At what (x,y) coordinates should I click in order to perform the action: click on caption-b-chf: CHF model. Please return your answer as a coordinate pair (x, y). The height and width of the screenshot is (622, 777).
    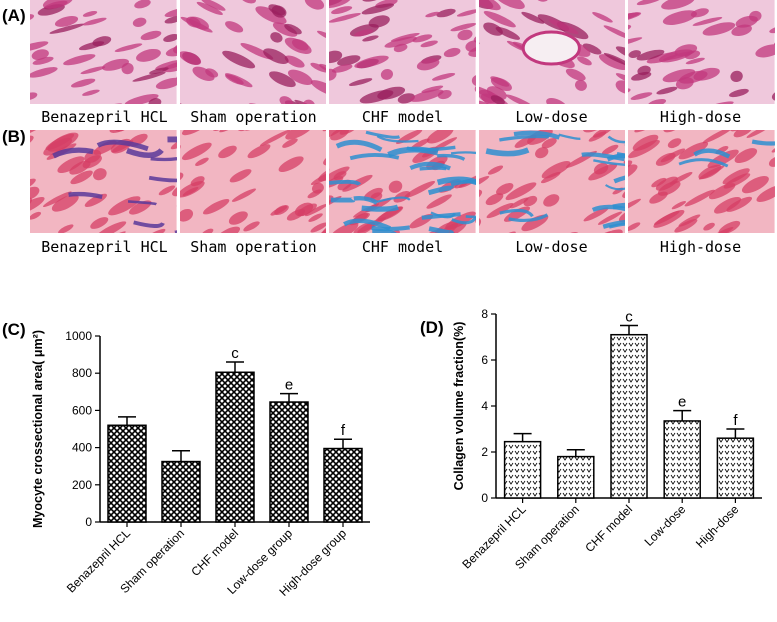
    Looking at the image, I should click on (402, 247).